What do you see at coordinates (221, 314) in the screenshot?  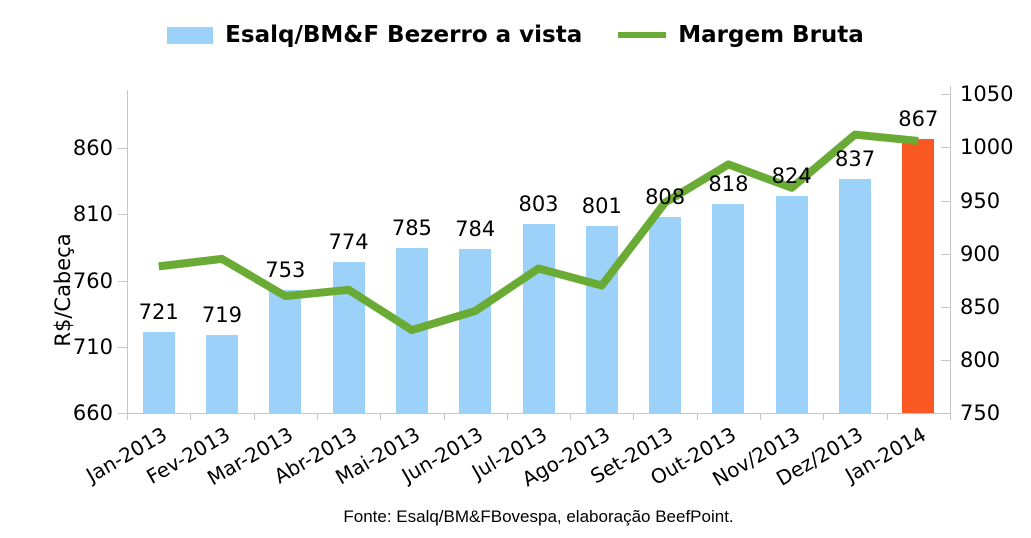 I see `bar-value-label: 719` at bounding box center [221, 314].